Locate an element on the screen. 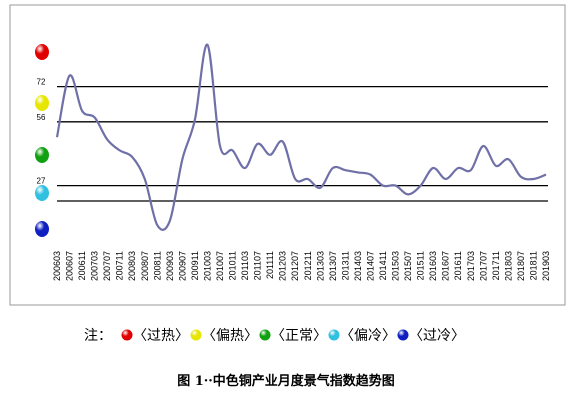 The height and width of the screenshot is (400, 572). x-tick-label: 201503 is located at coordinates (396, 266).